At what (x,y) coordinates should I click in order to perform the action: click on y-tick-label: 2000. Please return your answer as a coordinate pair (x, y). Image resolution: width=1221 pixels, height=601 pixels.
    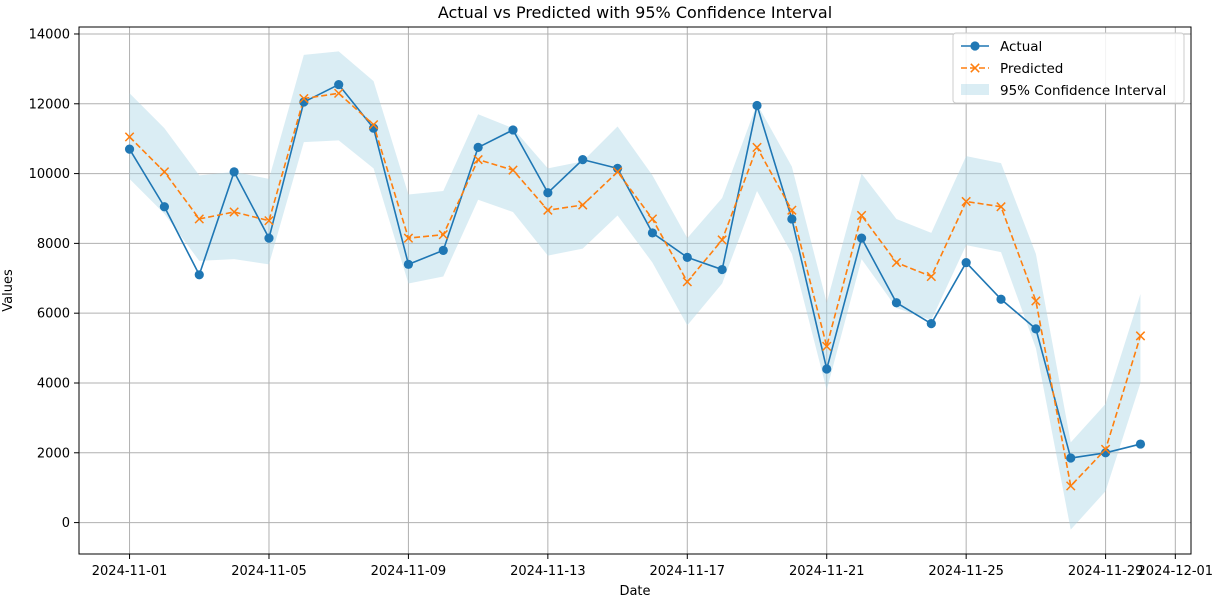
    Looking at the image, I should click on (53, 453).